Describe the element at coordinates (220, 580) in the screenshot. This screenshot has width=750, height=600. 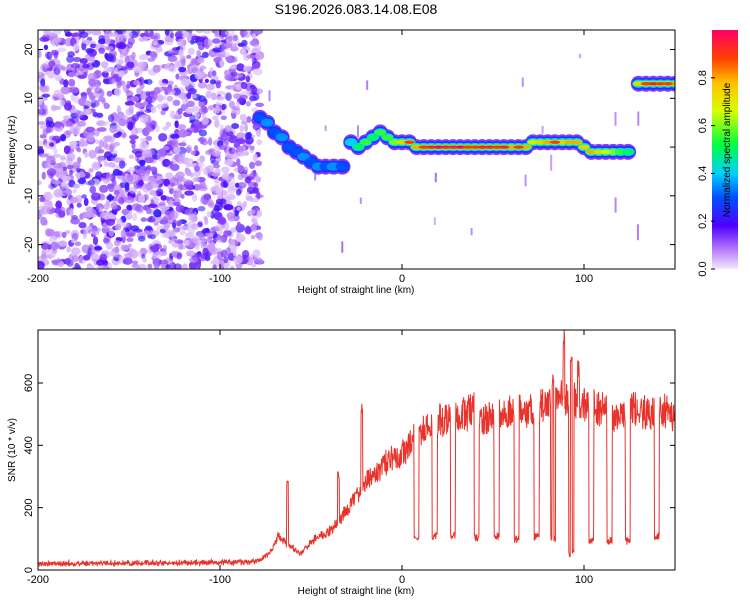
I see `snr-x-tick-label: -100` at that location.